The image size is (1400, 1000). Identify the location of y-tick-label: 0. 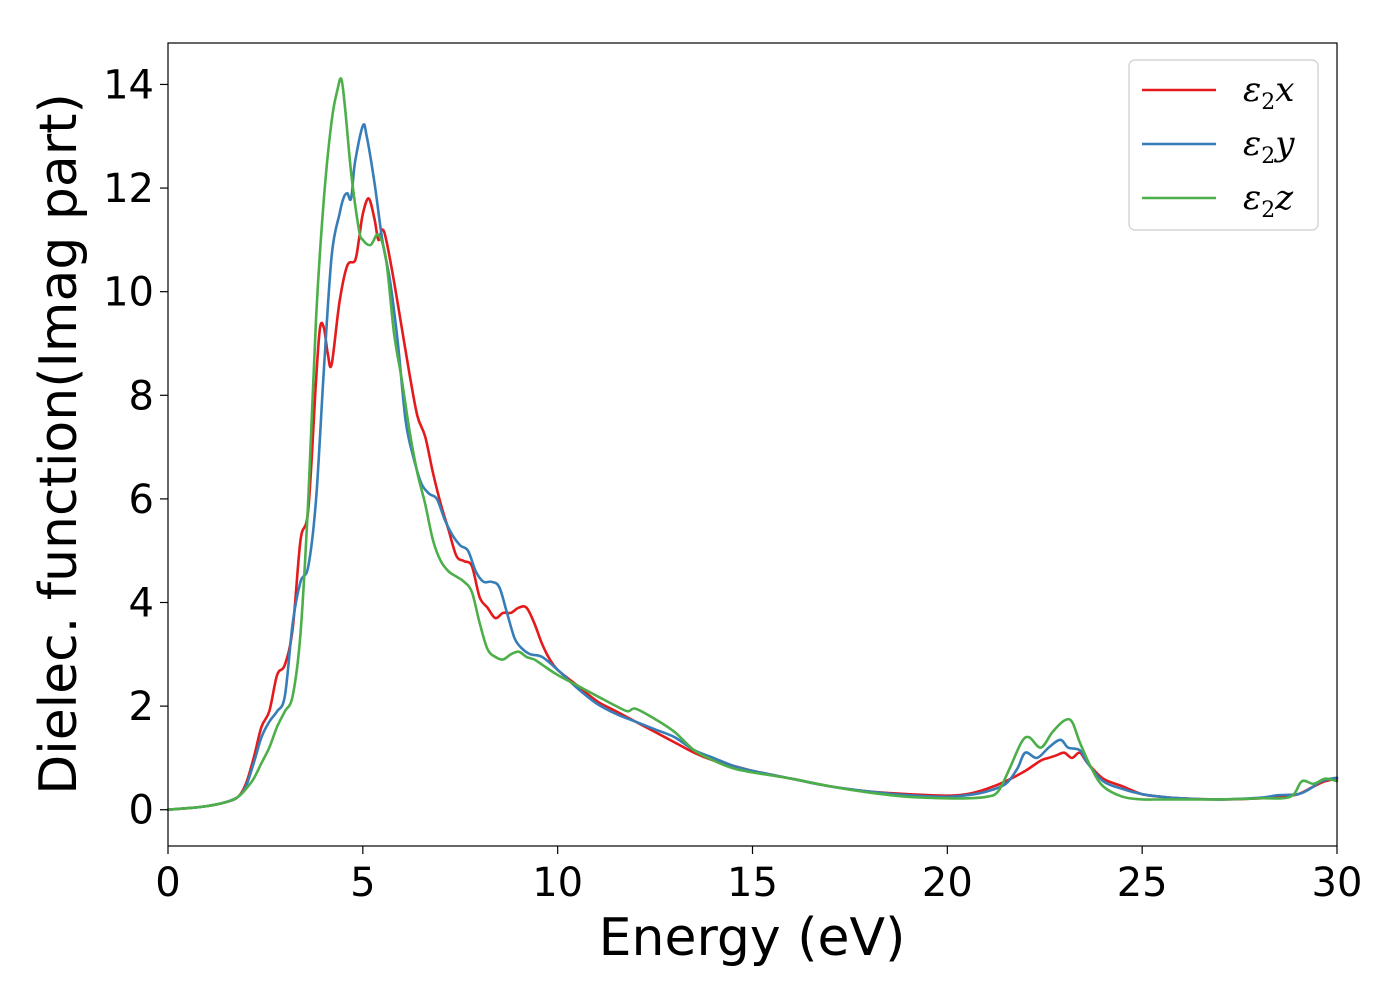
(141, 811).